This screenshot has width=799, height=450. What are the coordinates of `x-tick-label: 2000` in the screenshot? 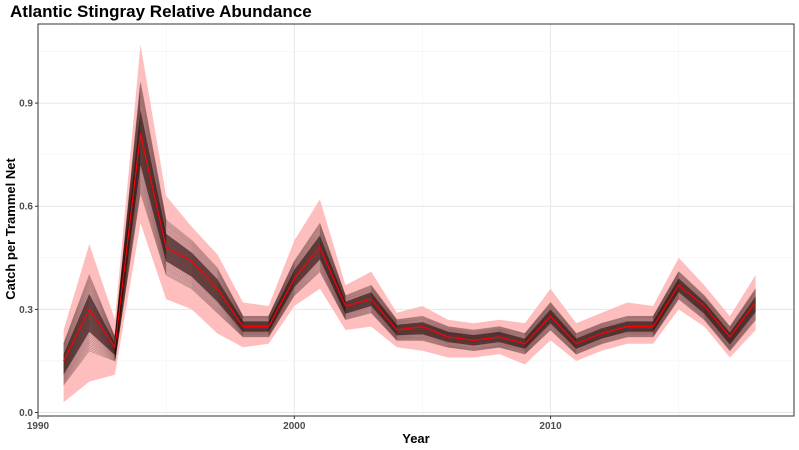 It's located at (294, 426).